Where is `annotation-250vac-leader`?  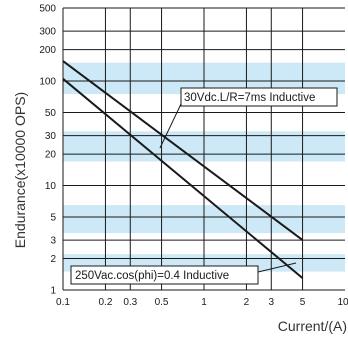
annotation-250vac-leader is located at coordinates (277, 267).